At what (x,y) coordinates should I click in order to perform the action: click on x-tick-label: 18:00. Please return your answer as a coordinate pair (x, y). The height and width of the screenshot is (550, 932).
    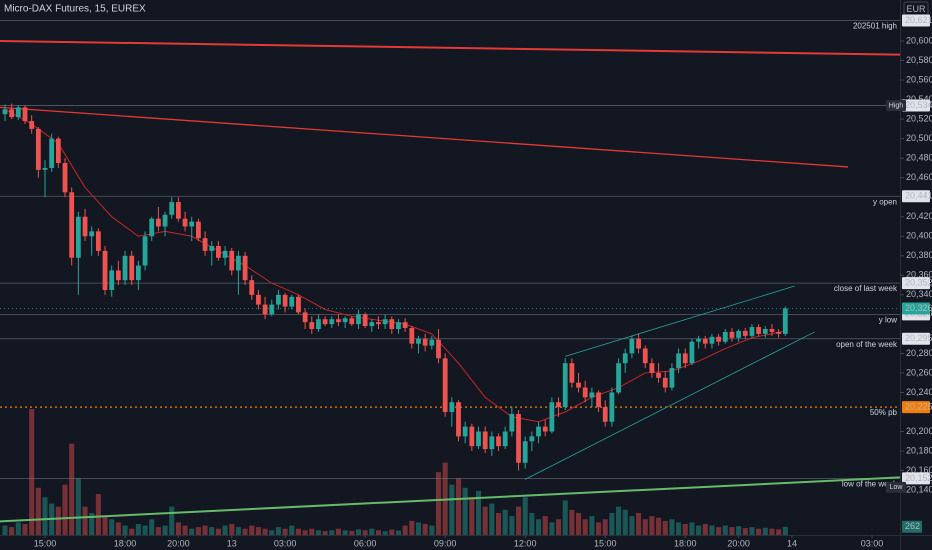
    Looking at the image, I should click on (125, 543).